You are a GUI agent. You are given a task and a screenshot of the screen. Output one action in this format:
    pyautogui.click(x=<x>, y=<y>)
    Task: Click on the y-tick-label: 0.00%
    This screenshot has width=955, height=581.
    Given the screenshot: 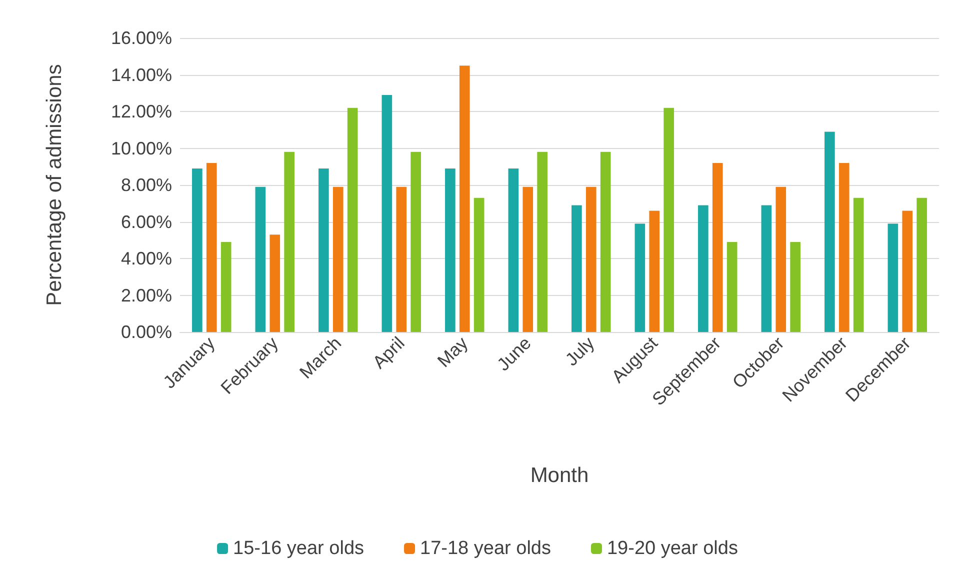 What is the action you would take?
    pyautogui.click(x=146, y=332)
    